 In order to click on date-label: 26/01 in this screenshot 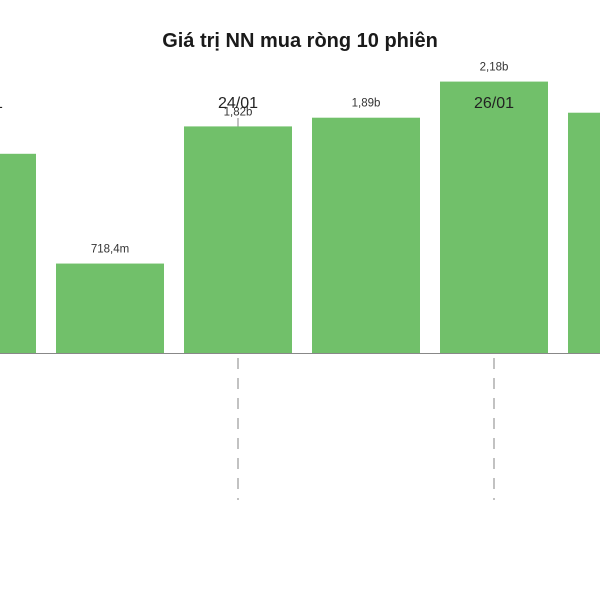, I will do `click(494, 103)`.